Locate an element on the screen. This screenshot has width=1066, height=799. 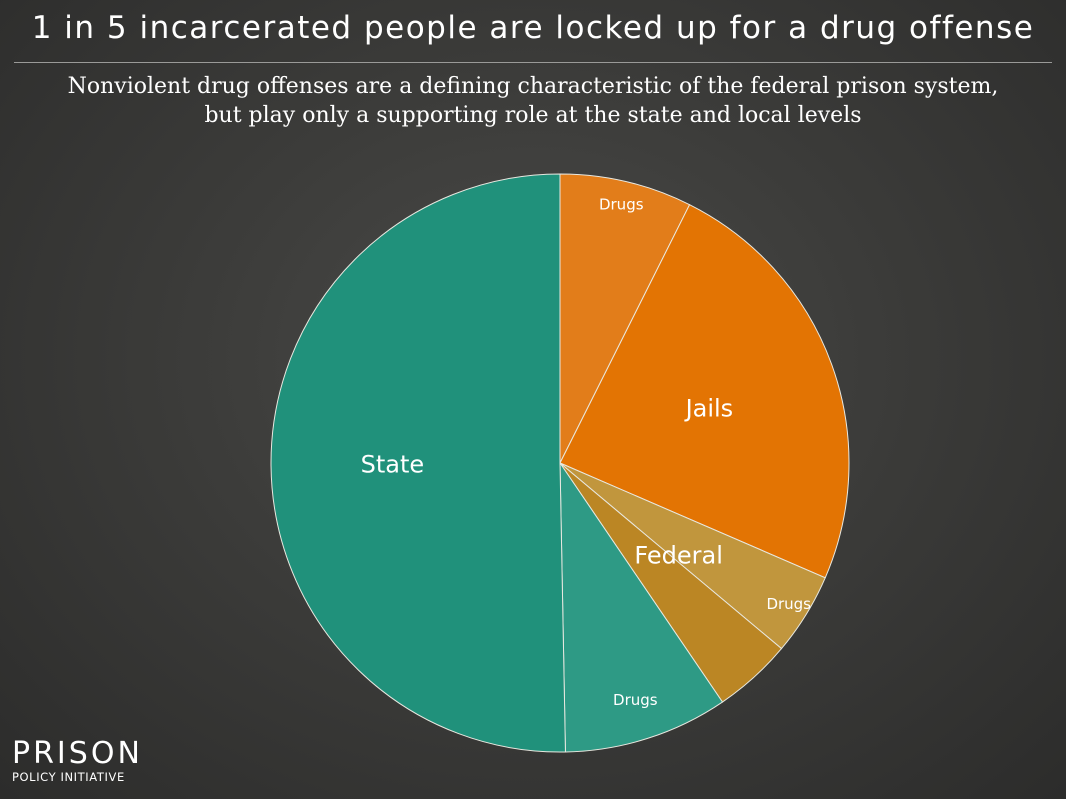
pie-slice-jails is located at coordinates (704, 391).